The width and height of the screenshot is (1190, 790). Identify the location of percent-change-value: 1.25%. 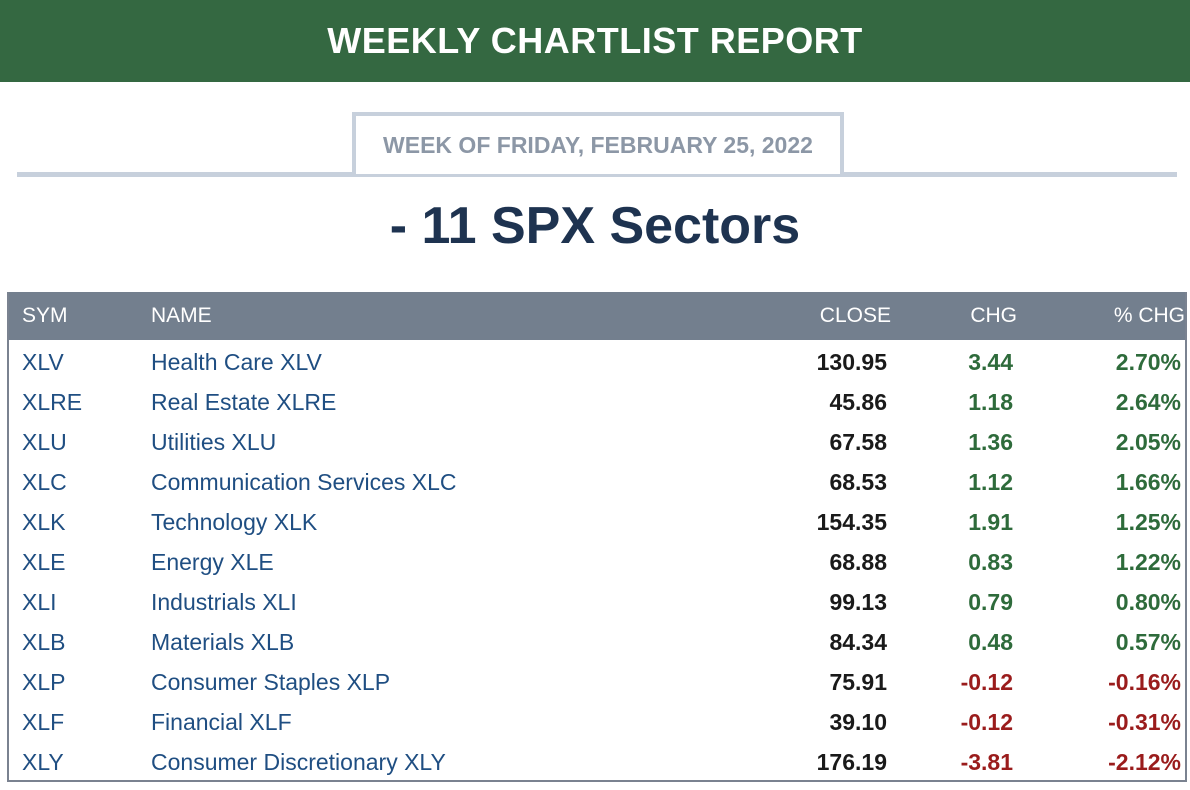
(1148, 522).